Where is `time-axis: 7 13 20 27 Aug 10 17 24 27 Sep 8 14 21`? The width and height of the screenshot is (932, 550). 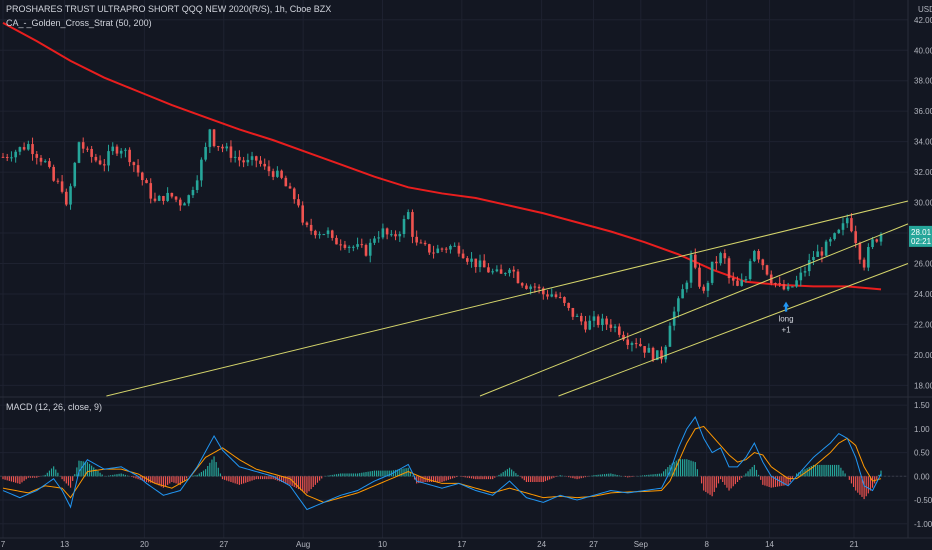
time-axis: 7 13 20 27 Aug 10 17 24 27 Sep 8 14 21 is located at coordinates (430, 544).